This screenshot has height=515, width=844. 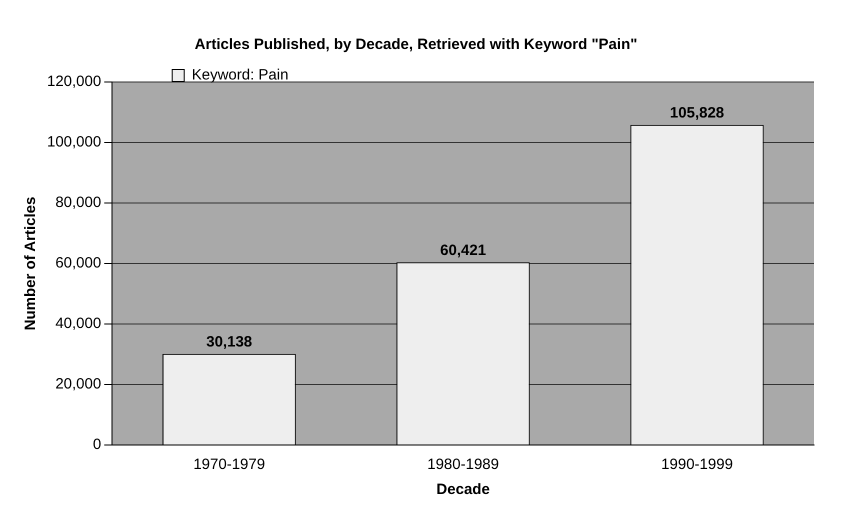 I want to click on chart-title: Articles Published, by Decade, Retrieved with Keyword "Pain", so click(x=416, y=45).